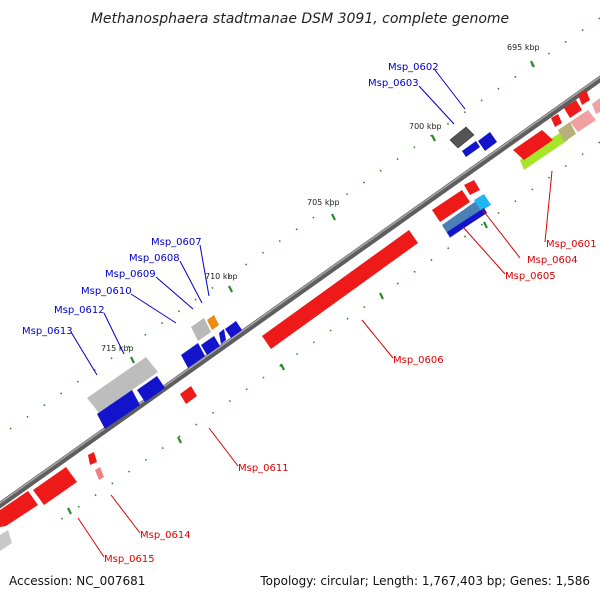  What do you see at coordinates (6, 540) in the screenshot?
I see `gene-msp-0615-c` at bounding box center [6, 540].